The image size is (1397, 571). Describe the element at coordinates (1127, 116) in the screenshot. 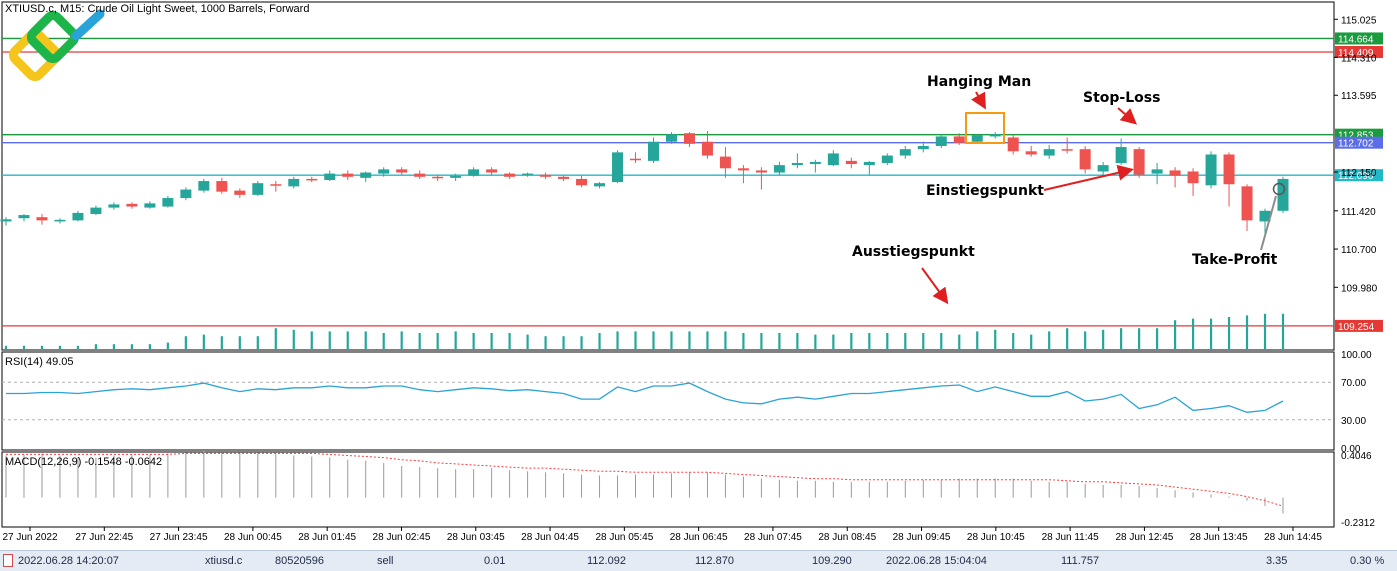

I see `stop-loss-arrow` at that location.